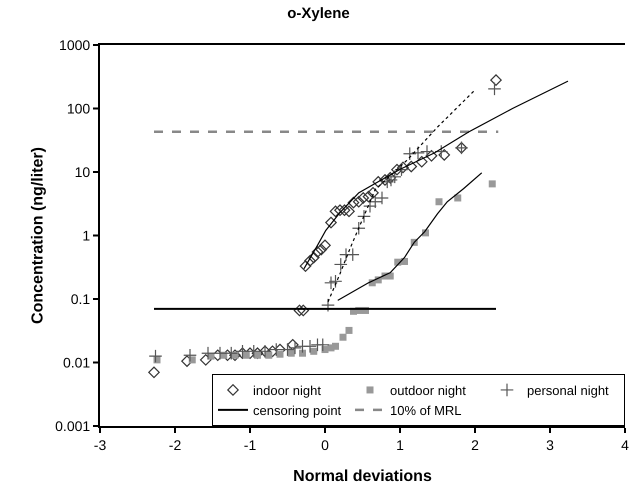 Image resolution: width=637 pixels, height=494 pixels. What do you see at coordinates (76, 362) in the screenshot?
I see `y-tick-label: 0.01` at bounding box center [76, 362].